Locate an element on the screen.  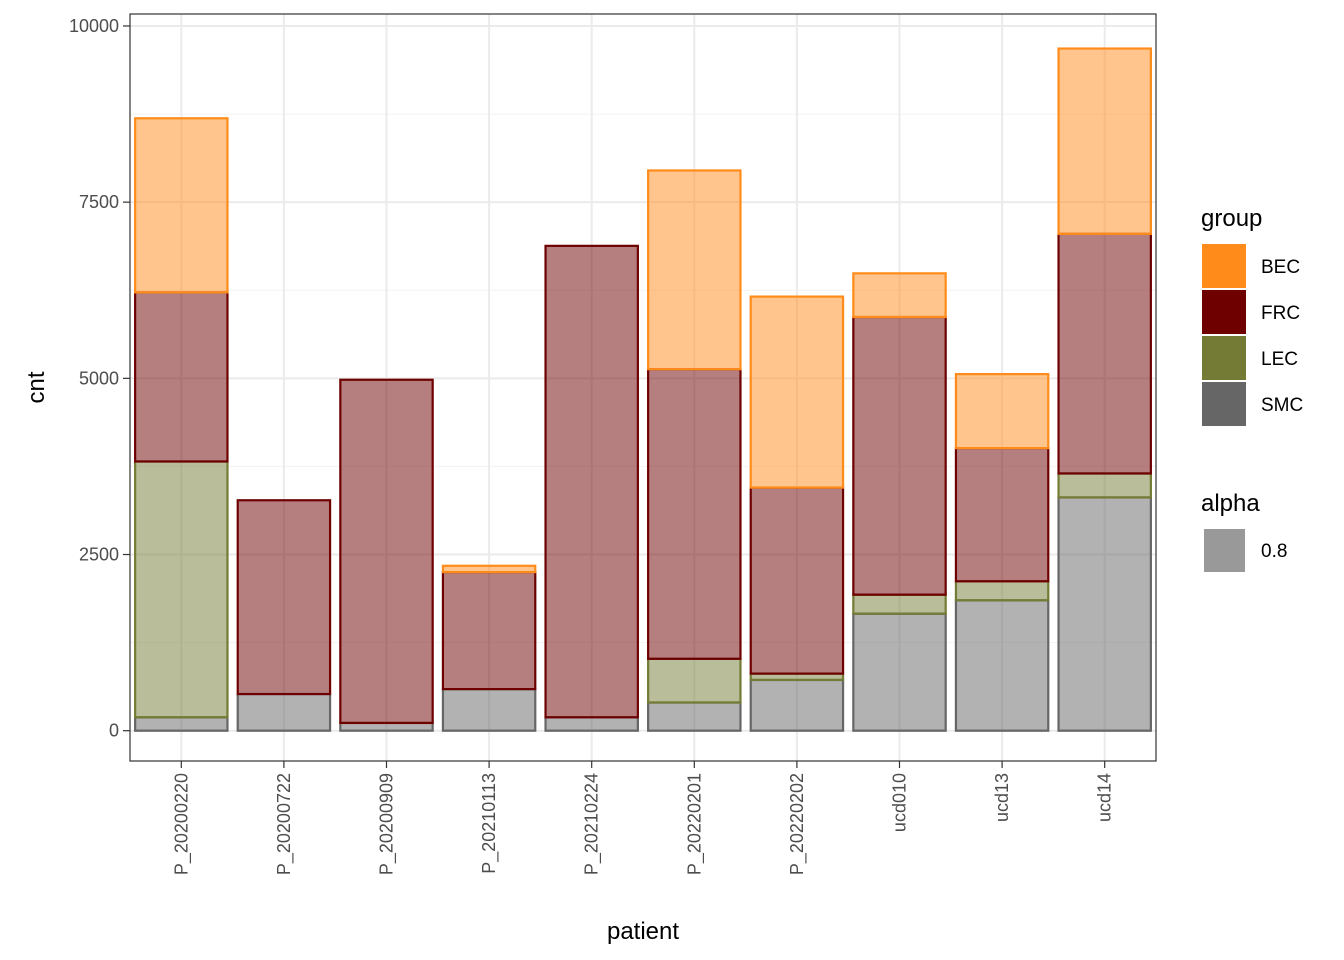
y-axis: 0 2500 5000 7500 10000 is located at coordinates (99, 378).